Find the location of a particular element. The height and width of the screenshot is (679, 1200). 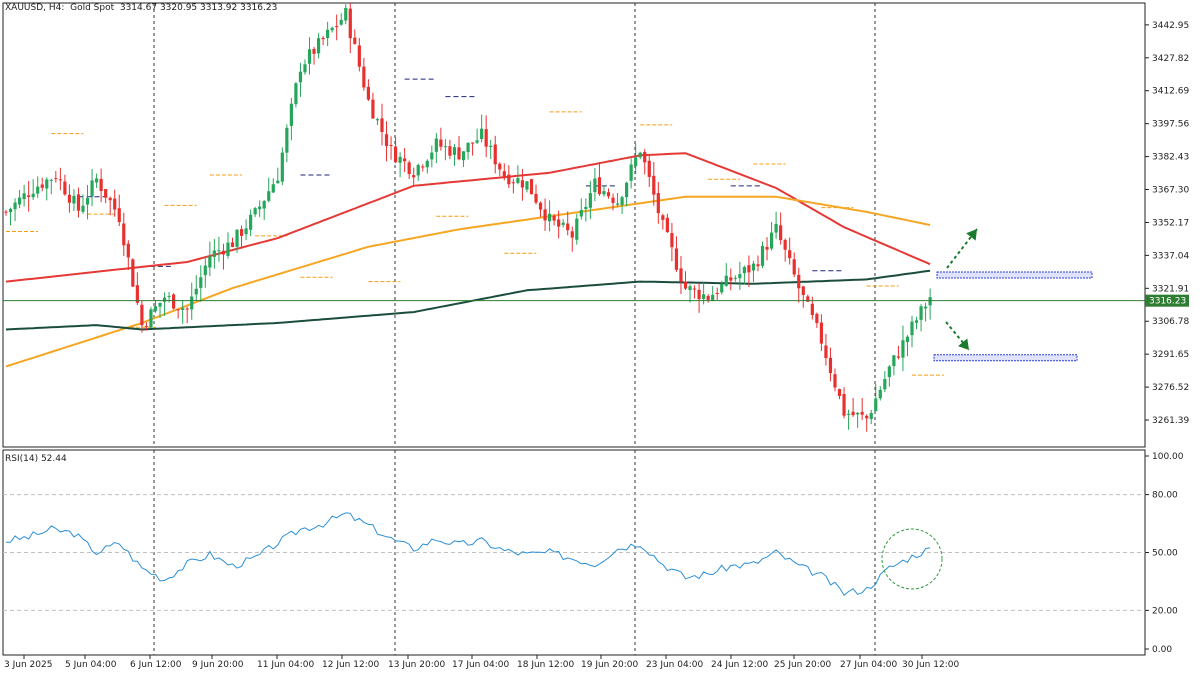

y-tick-label: 3352.17 is located at coordinates (1170, 223).